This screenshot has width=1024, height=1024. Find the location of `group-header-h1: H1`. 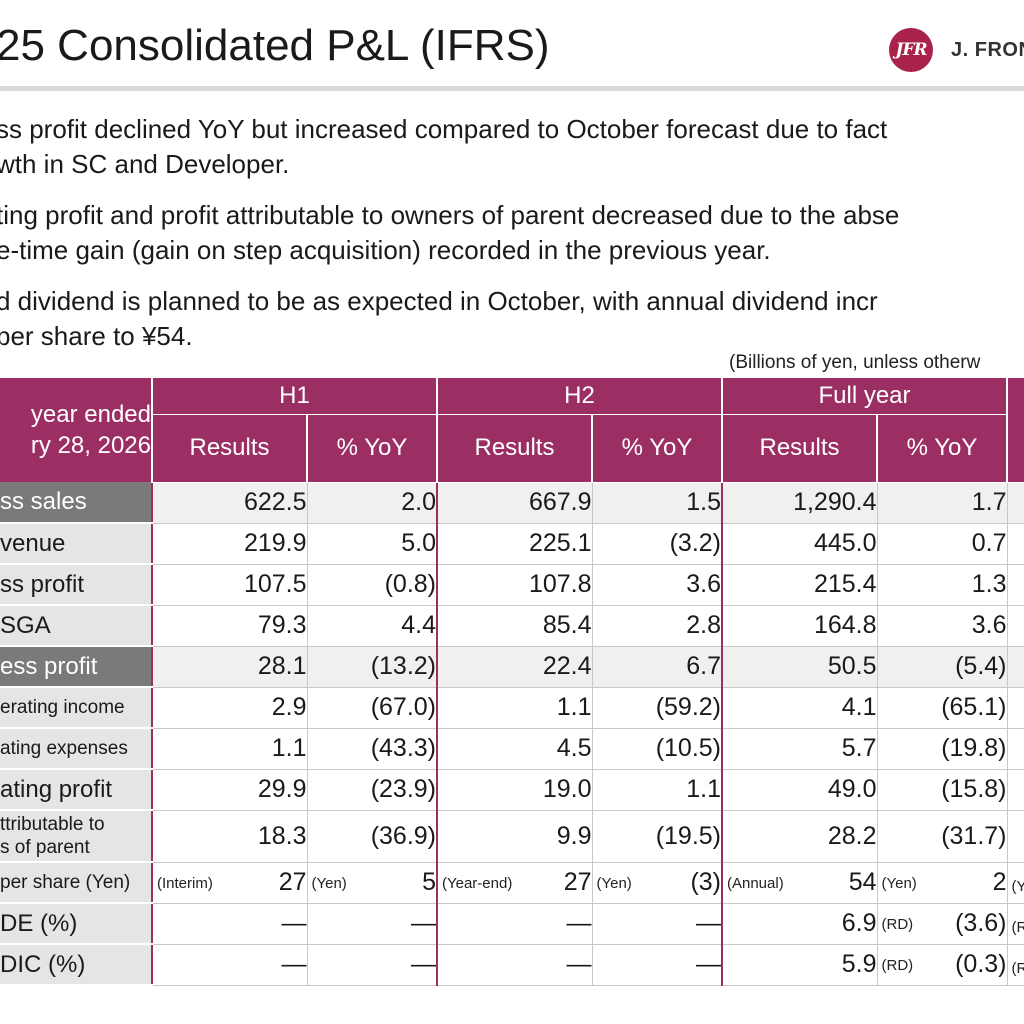

group-header-h1: H1 is located at coordinates (294, 396).